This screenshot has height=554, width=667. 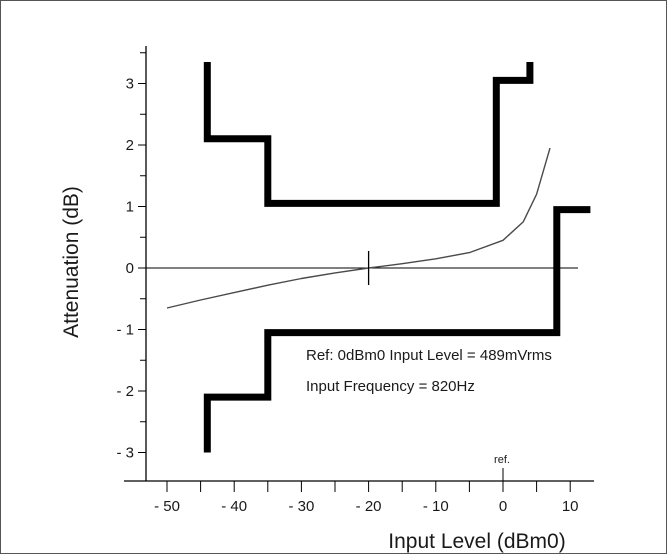 I want to click on x-tick-label: - 30, so click(x=301, y=506).